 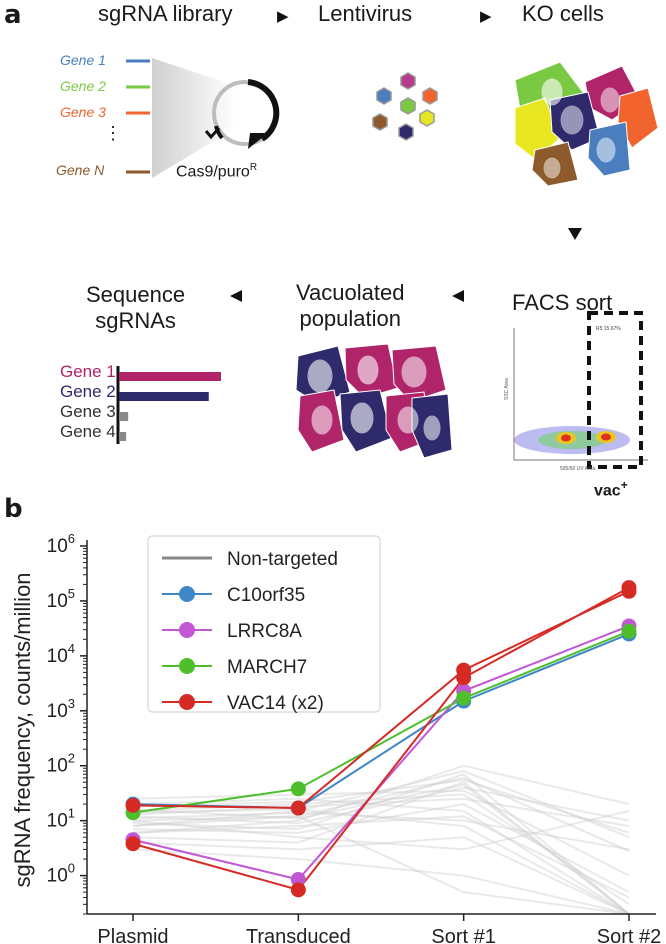 I want to click on step-lentivirus: Lentivirus, so click(x=365, y=13).